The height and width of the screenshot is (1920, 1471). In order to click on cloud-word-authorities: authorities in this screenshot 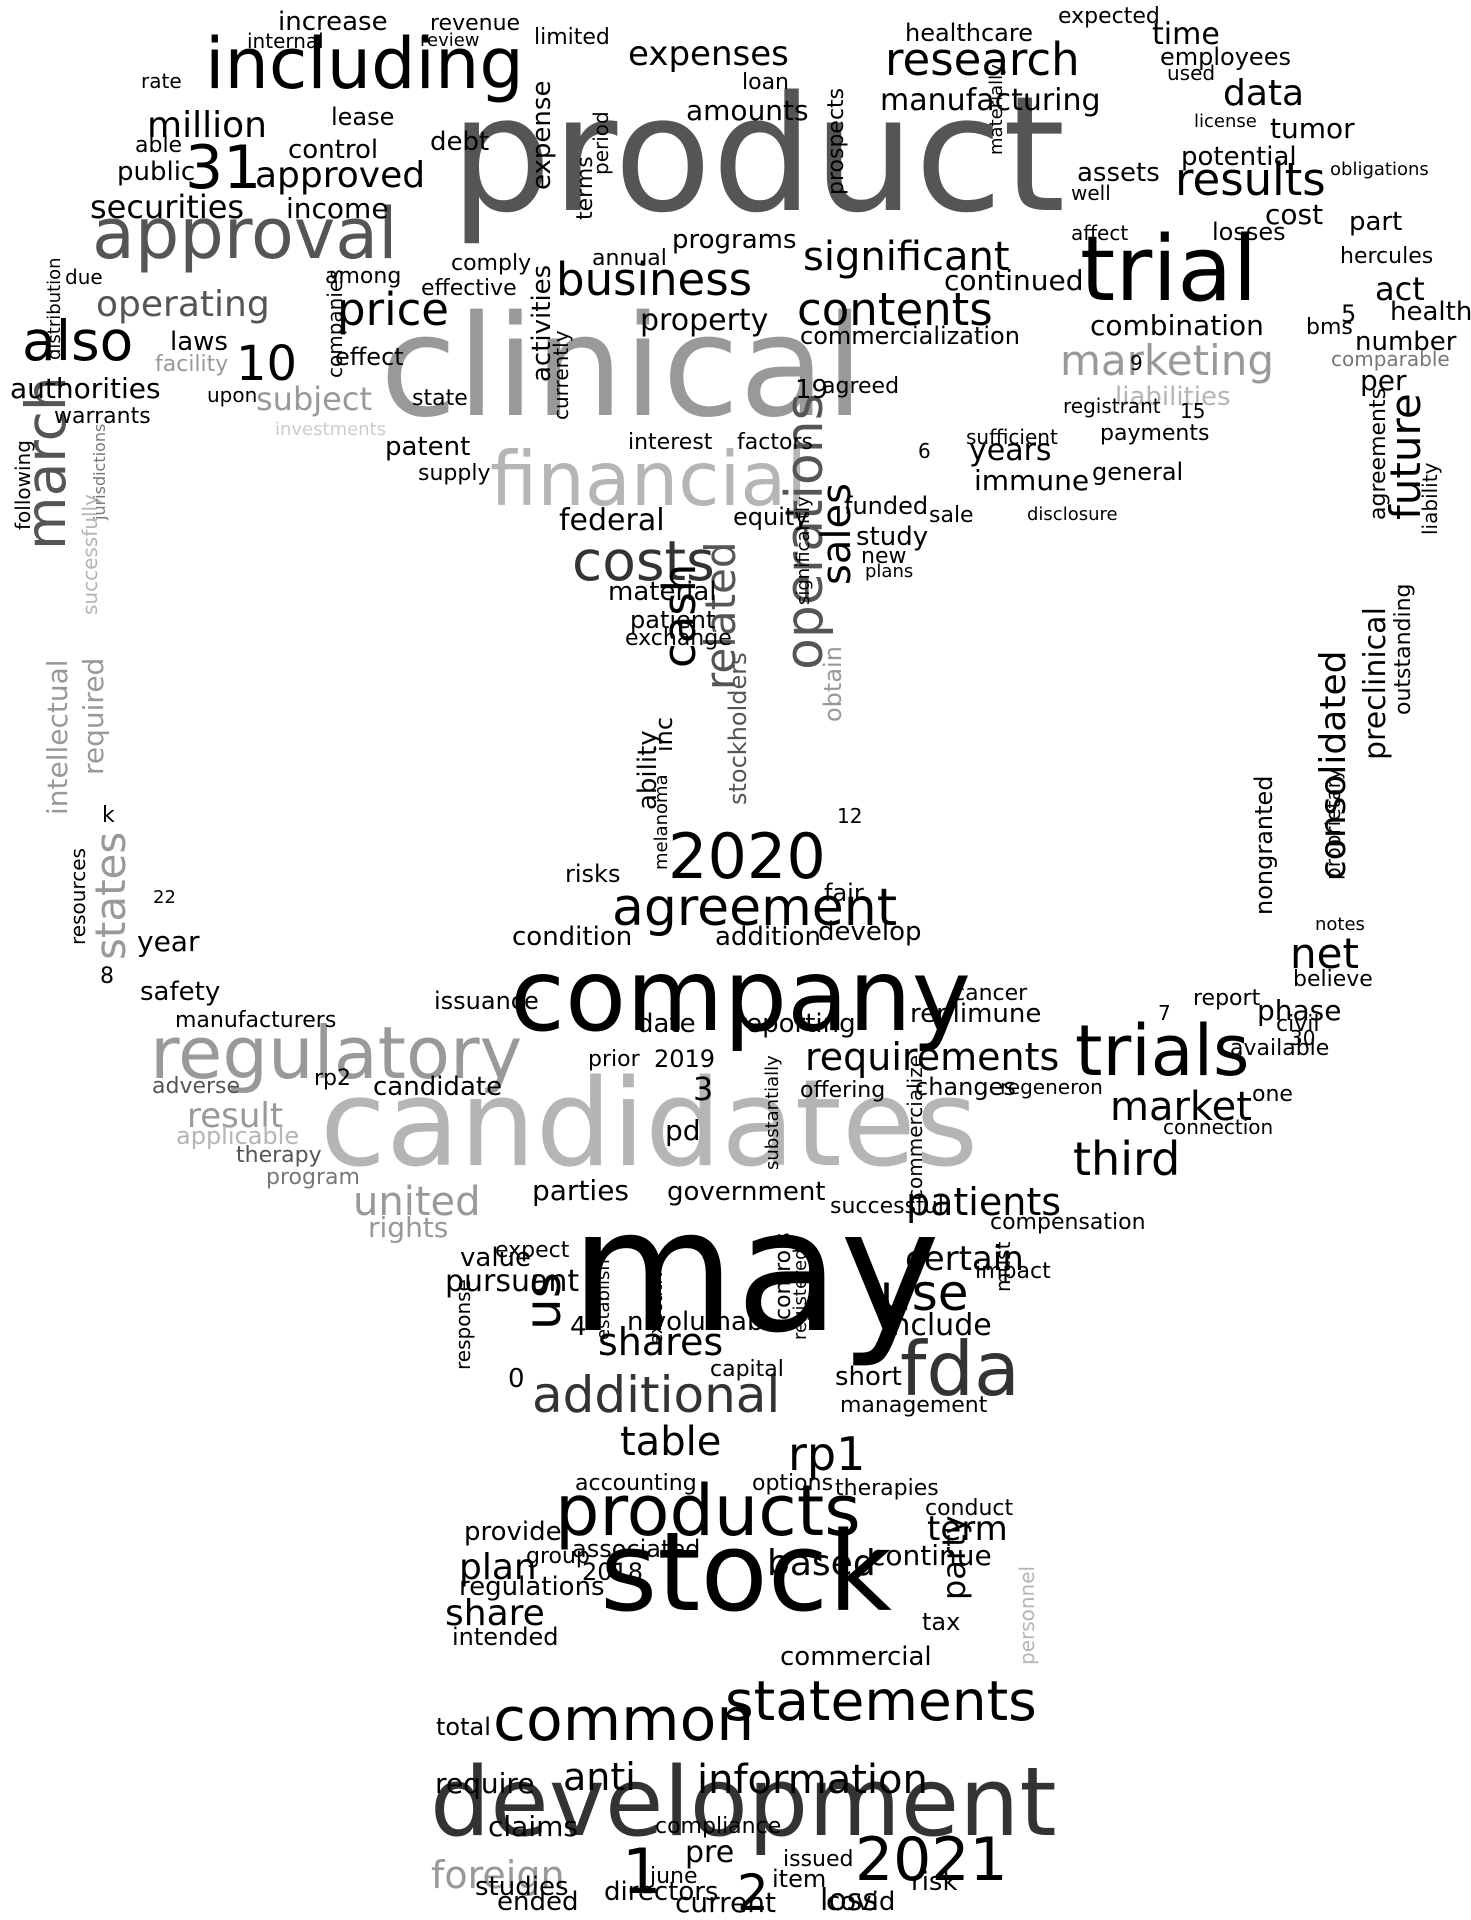, I will do `click(85, 388)`.